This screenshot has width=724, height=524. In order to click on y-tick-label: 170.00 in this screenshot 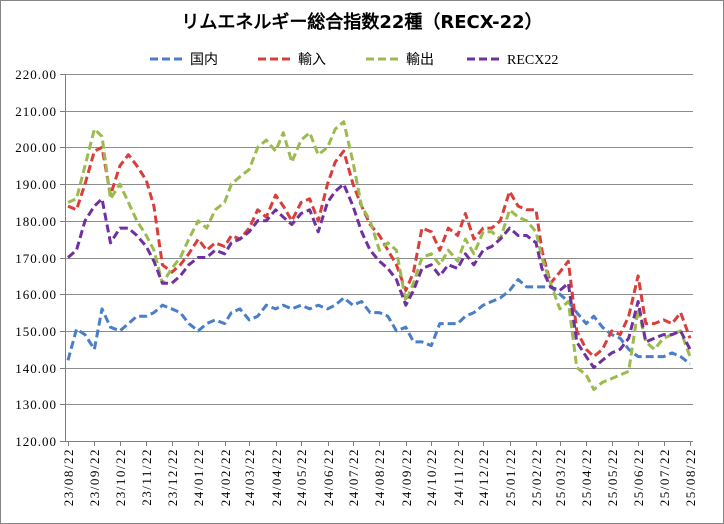, I will do `click(36, 258)`.